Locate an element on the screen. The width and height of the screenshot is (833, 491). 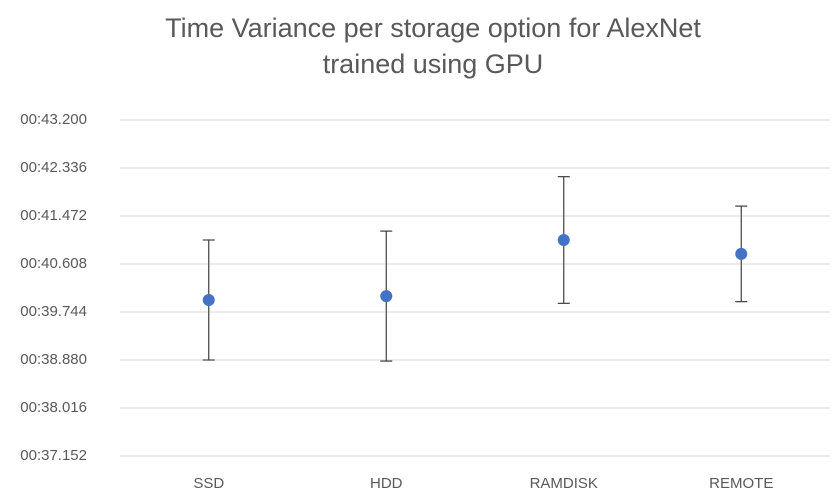
y-tick-label: 00:38.880 is located at coordinates (53, 359).